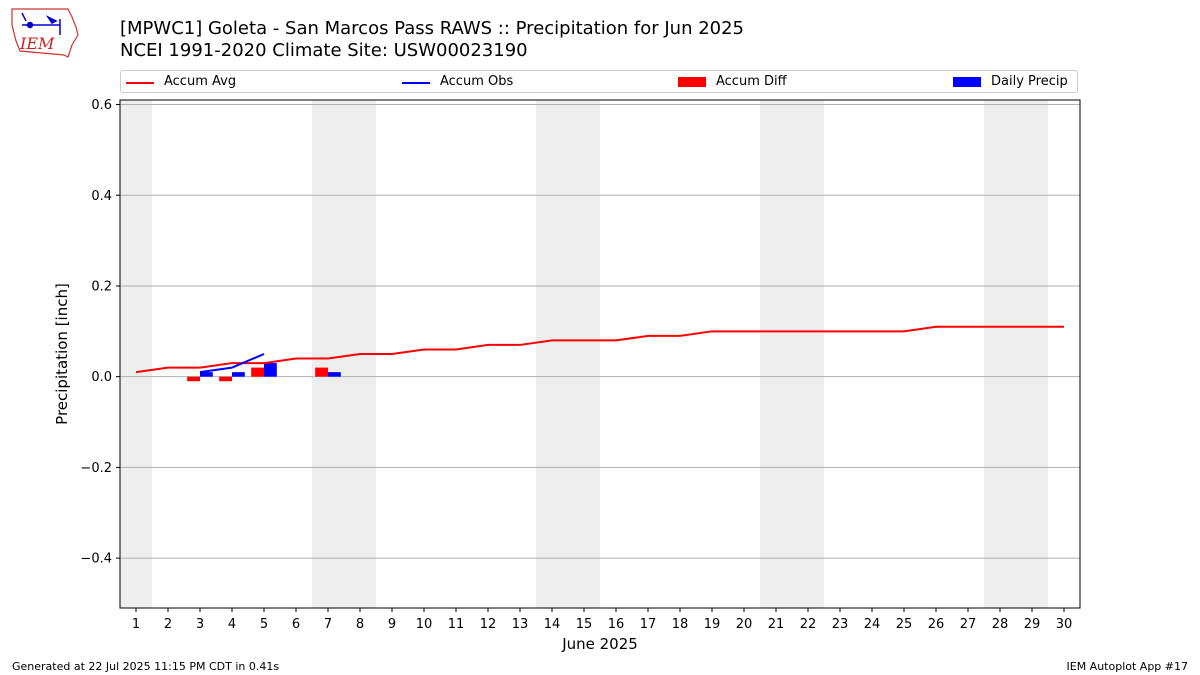 This screenshot has width=1200, height=675. Describe the element at coordinates (296, 624) in the screenshot. I see `xtick-label-6: 6` at that location.